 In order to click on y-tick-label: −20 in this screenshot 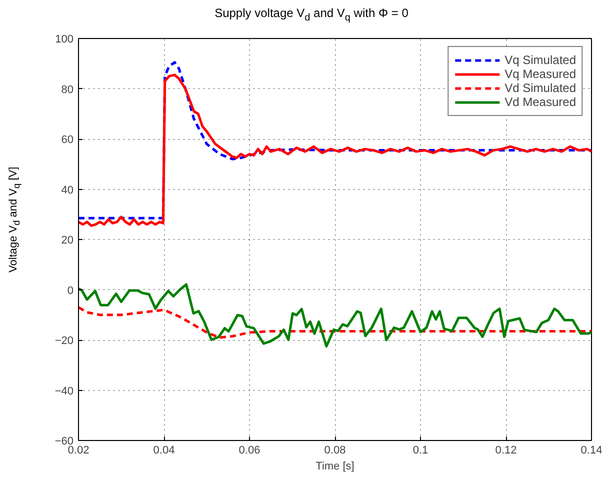, I will do `click(64, 341)`.